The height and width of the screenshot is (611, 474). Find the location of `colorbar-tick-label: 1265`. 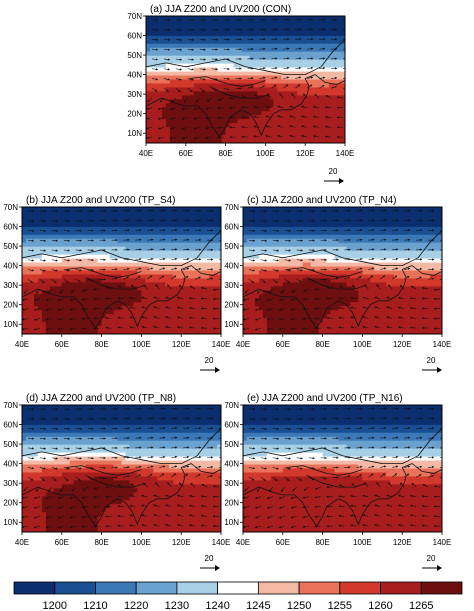

colorbar-tick-label: 1265 is located at coordinates (421, 605).